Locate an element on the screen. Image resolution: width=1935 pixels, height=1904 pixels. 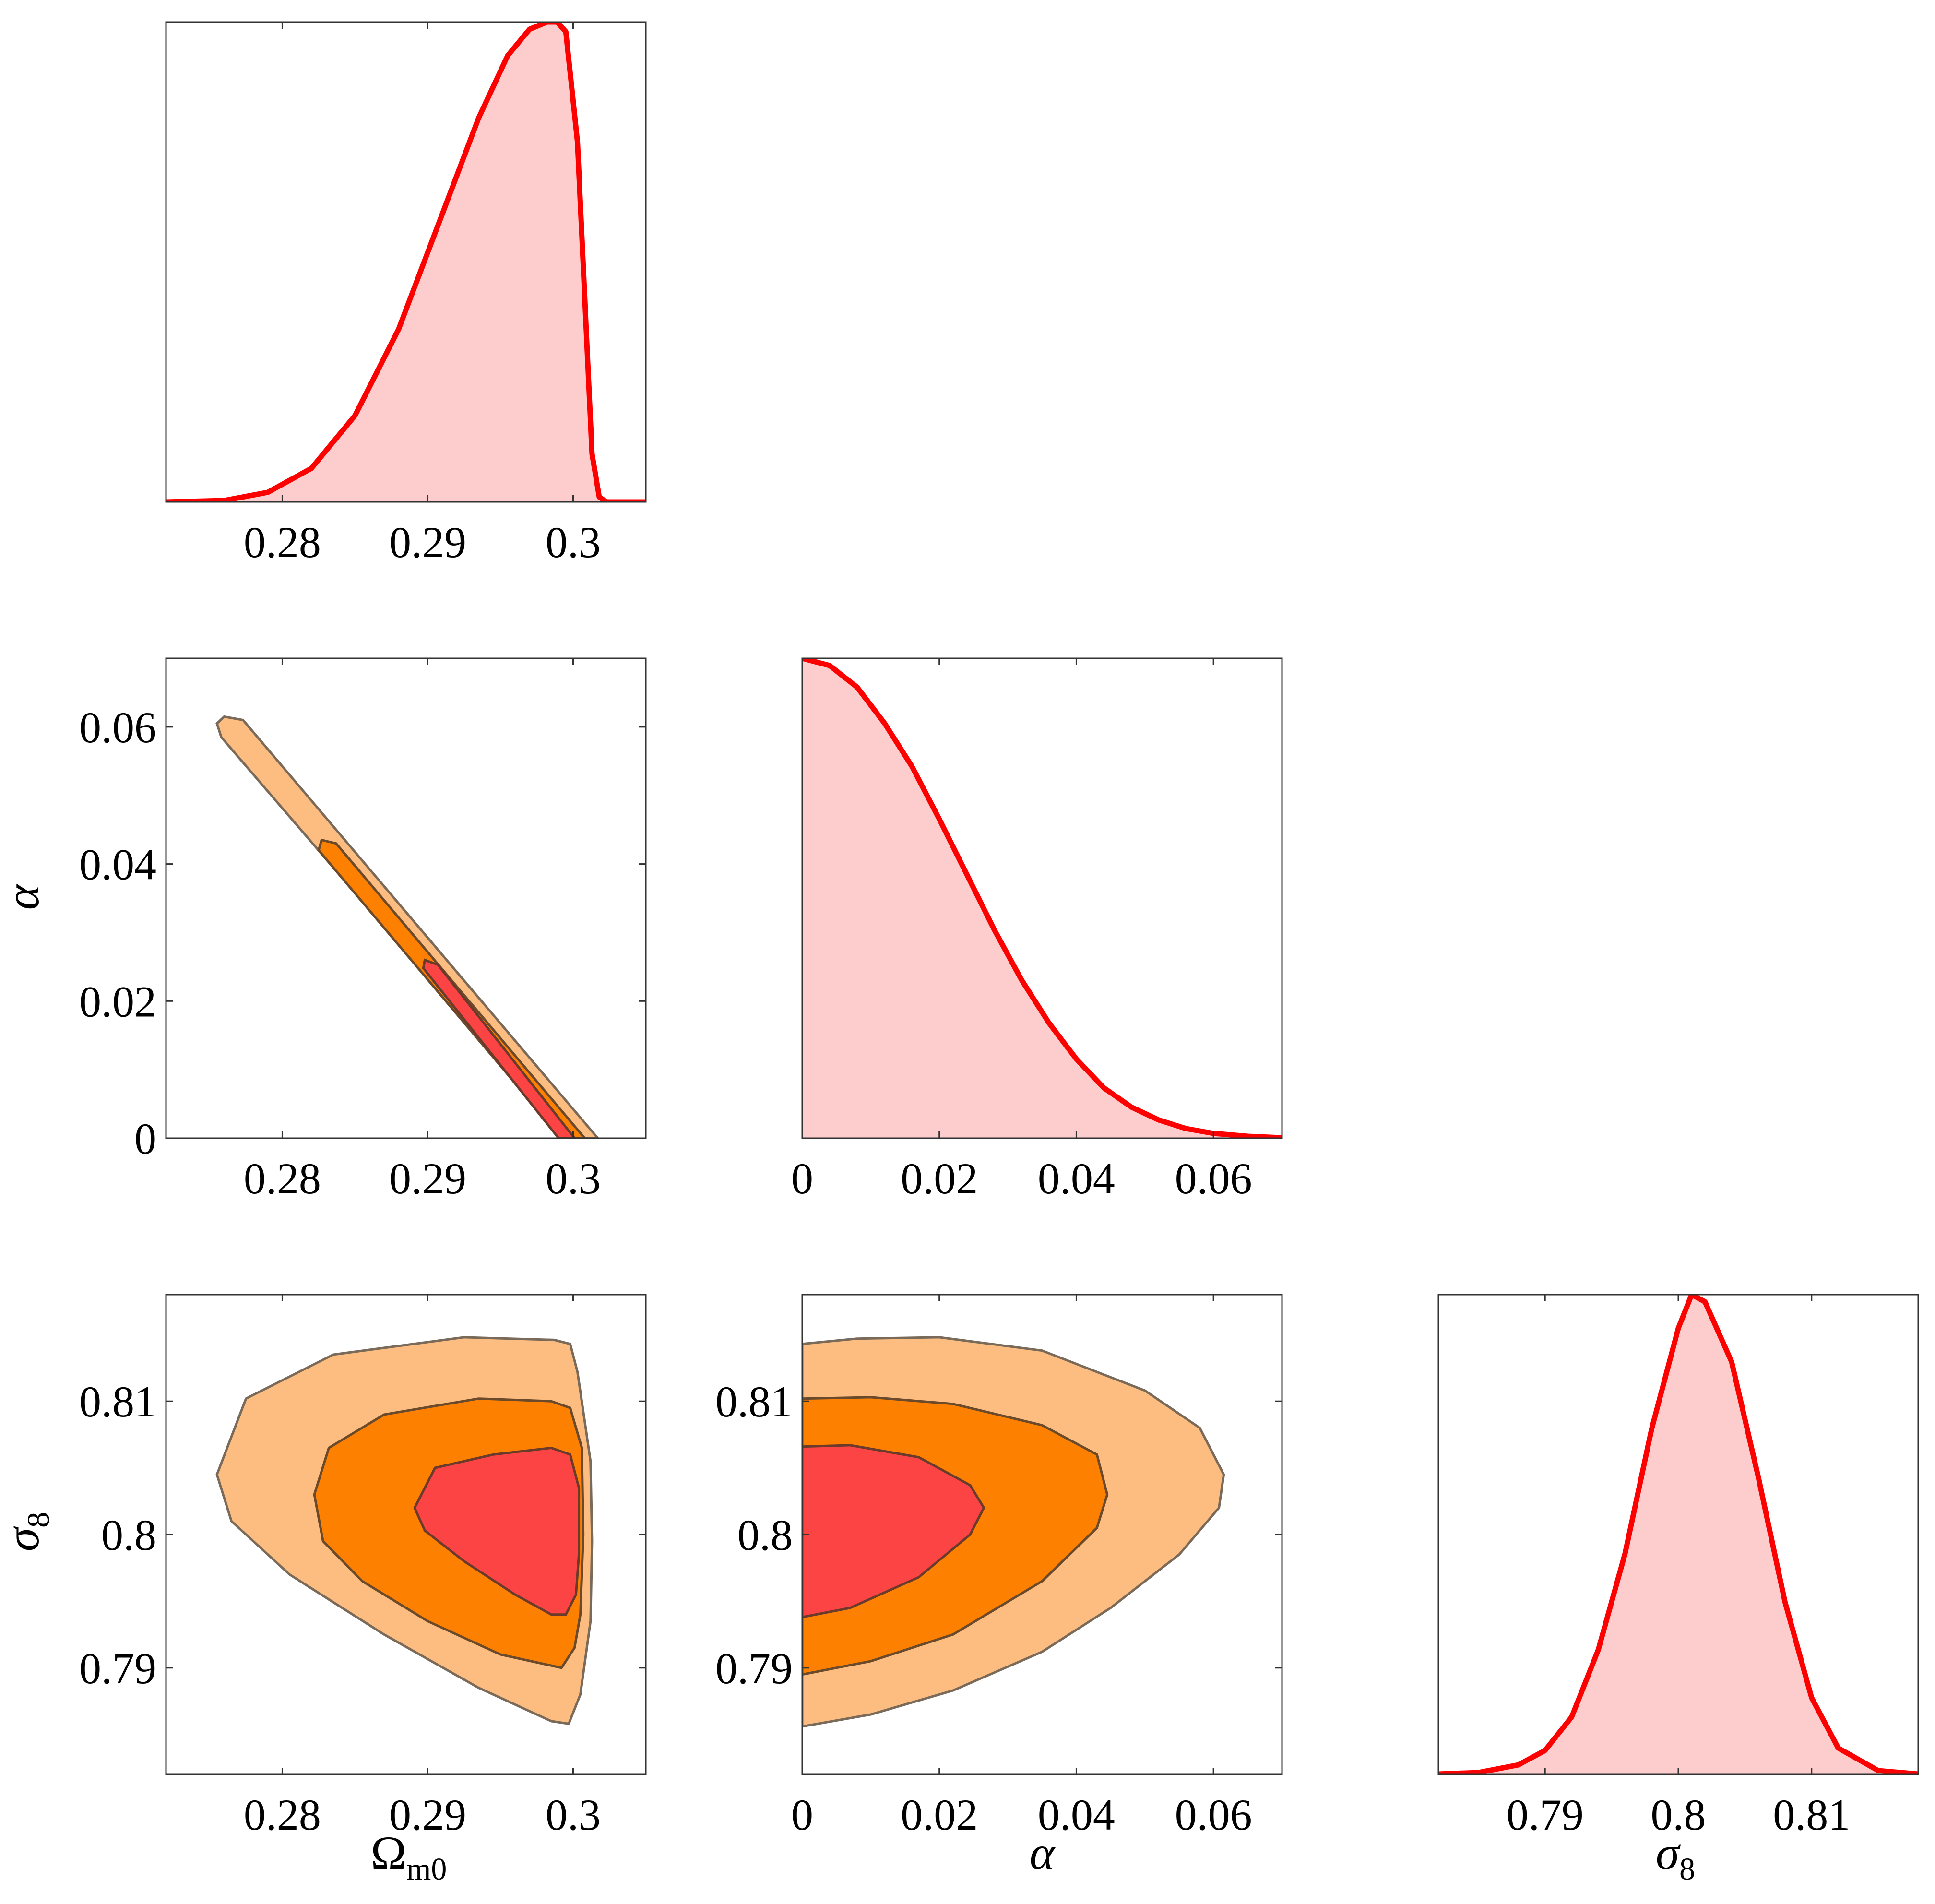
marginal-curve-alpha is located at coordinates (1042, 898).